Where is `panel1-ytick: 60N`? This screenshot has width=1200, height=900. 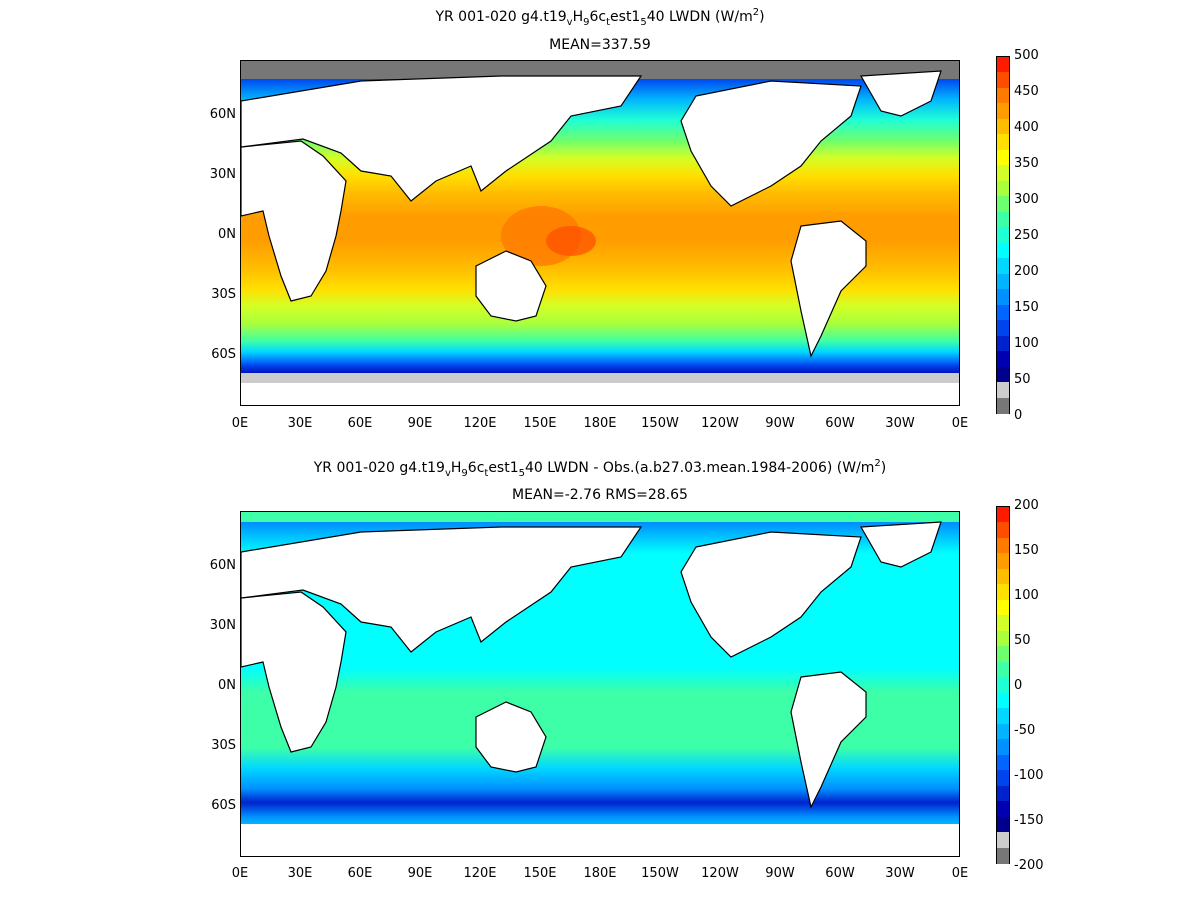
panel1-ytick: 60N is located at coordinates (222, 114).